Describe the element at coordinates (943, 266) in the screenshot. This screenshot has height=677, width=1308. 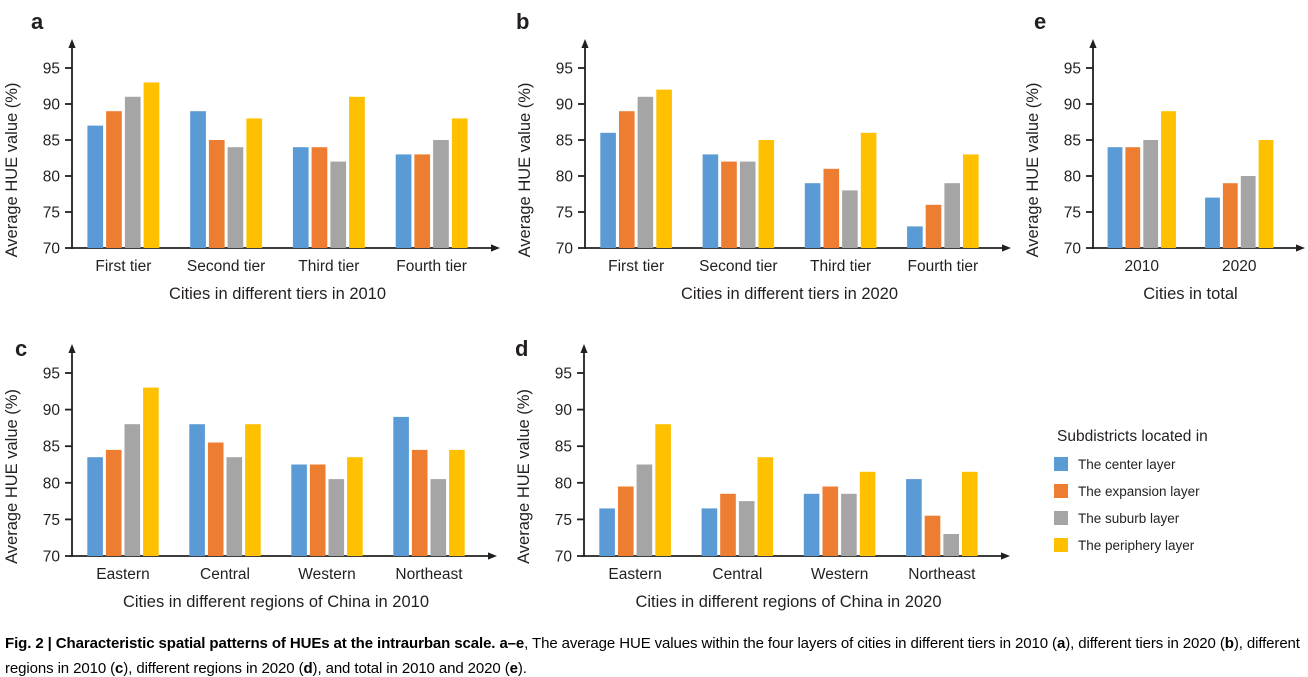
I see `category-label: Fourth tier` at that location.